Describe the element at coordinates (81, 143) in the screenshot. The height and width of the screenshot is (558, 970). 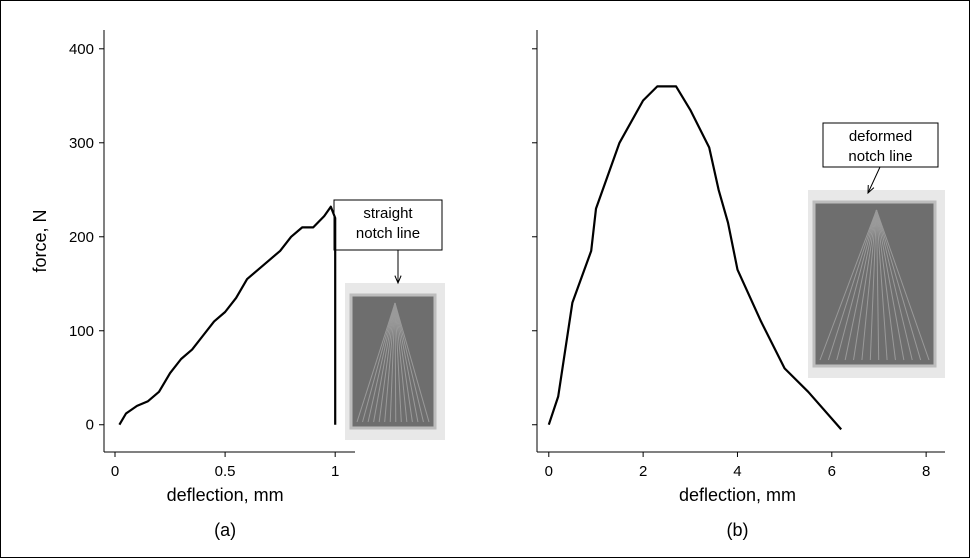
I see `y-tick-label: 300` at that location.